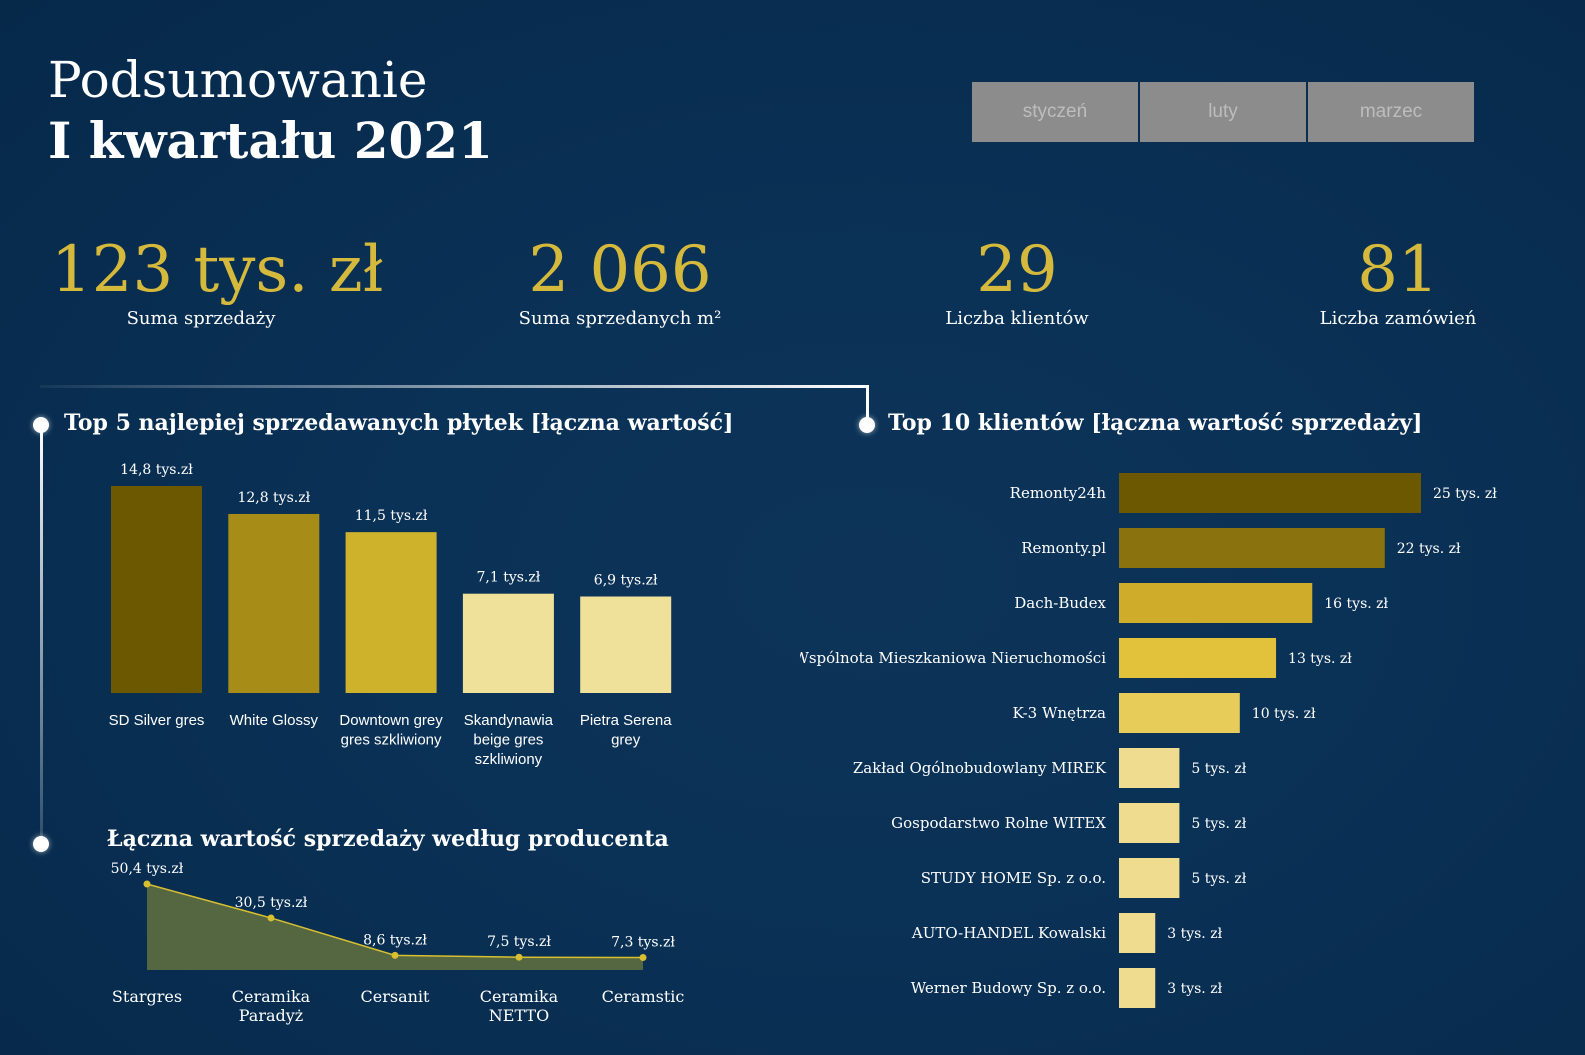  I want to click on category-label: AUTO-HANDEL Kowalski, so click(1008, 933).